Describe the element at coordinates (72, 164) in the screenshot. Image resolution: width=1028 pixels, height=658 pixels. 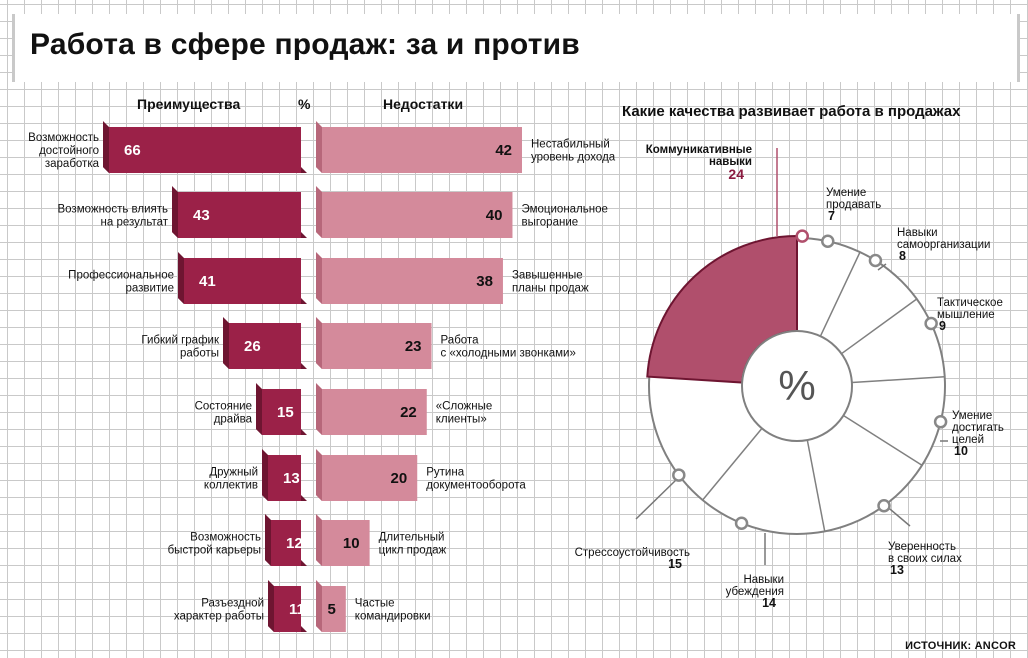
I see `pros-category-label-line: заработка` at that location.